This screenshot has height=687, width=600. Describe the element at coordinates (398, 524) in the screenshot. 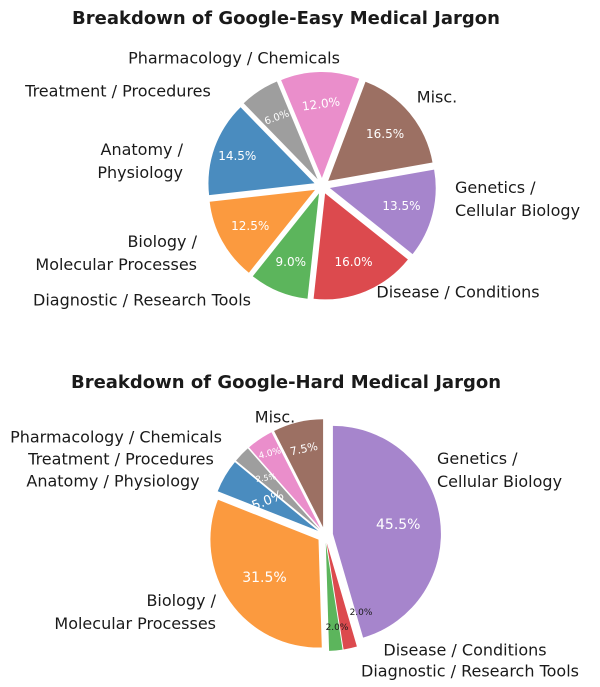

I see `pct-label-genetics-cellular-biology: 45.5%` at that location.